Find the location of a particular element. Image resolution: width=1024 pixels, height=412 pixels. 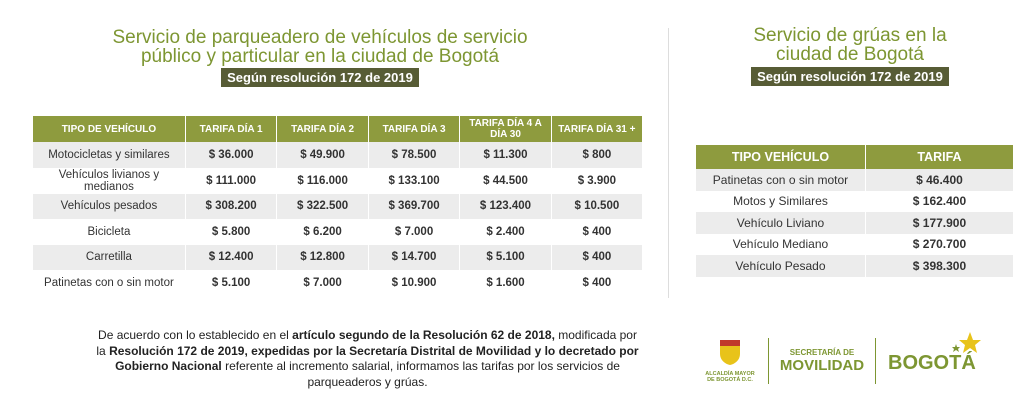

right-badge-wrap: Según resolución 172 de 2019 is located at coordinates (850, 76).